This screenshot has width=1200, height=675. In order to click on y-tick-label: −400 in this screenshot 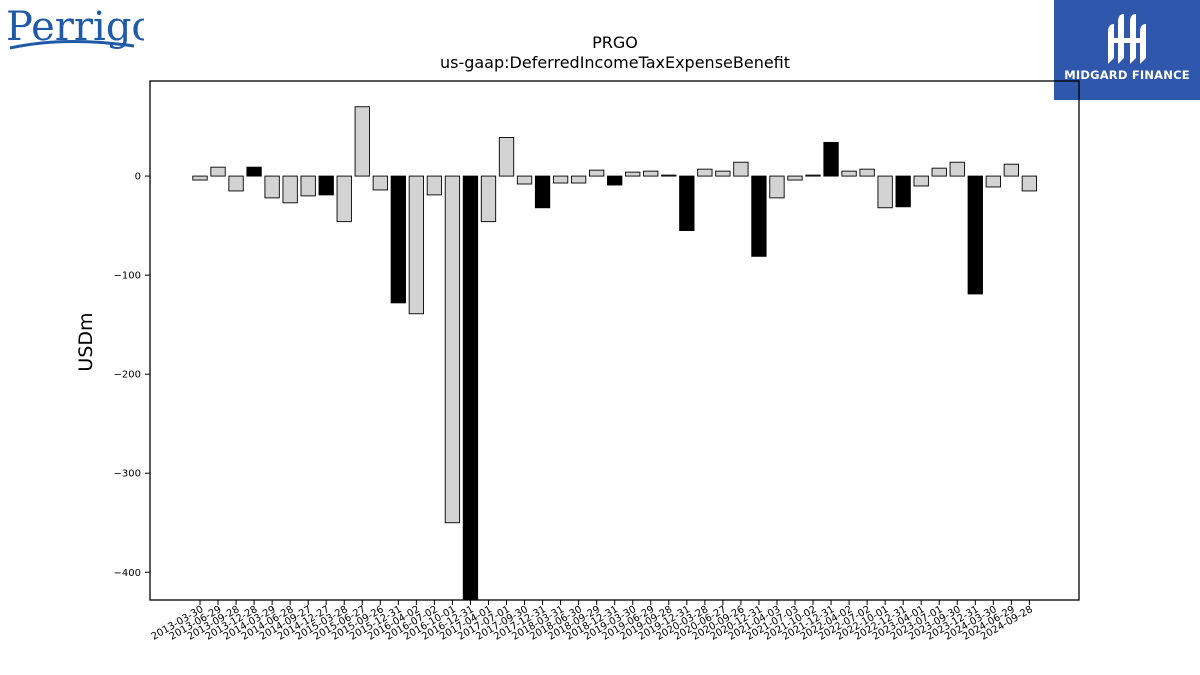, I will do `click(127, 573)`.